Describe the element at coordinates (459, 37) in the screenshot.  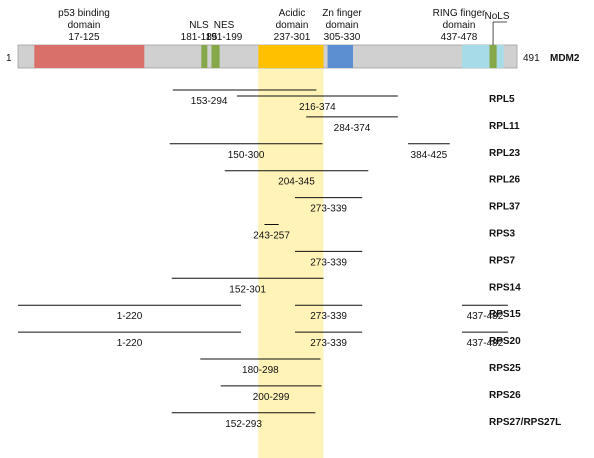
I see `domain-range-ring: 437-478` at that location.